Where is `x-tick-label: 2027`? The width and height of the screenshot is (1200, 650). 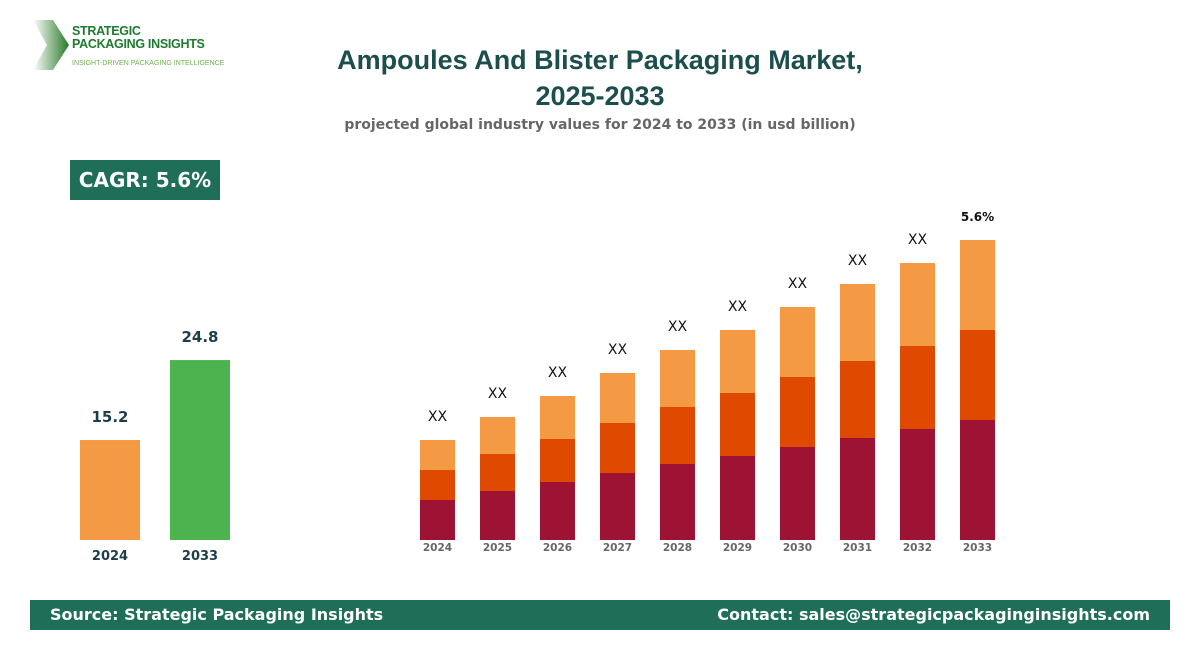 x-tick-label: 2027 is located at coordinates (617, 548).